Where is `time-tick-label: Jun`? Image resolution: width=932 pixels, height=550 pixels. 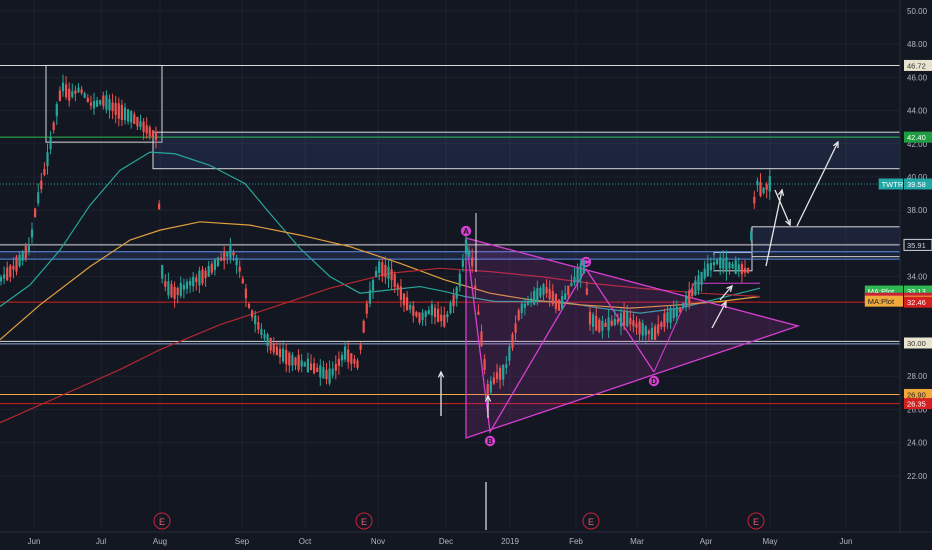
time-tick-label: Jun is located at coordinates (846, 541).